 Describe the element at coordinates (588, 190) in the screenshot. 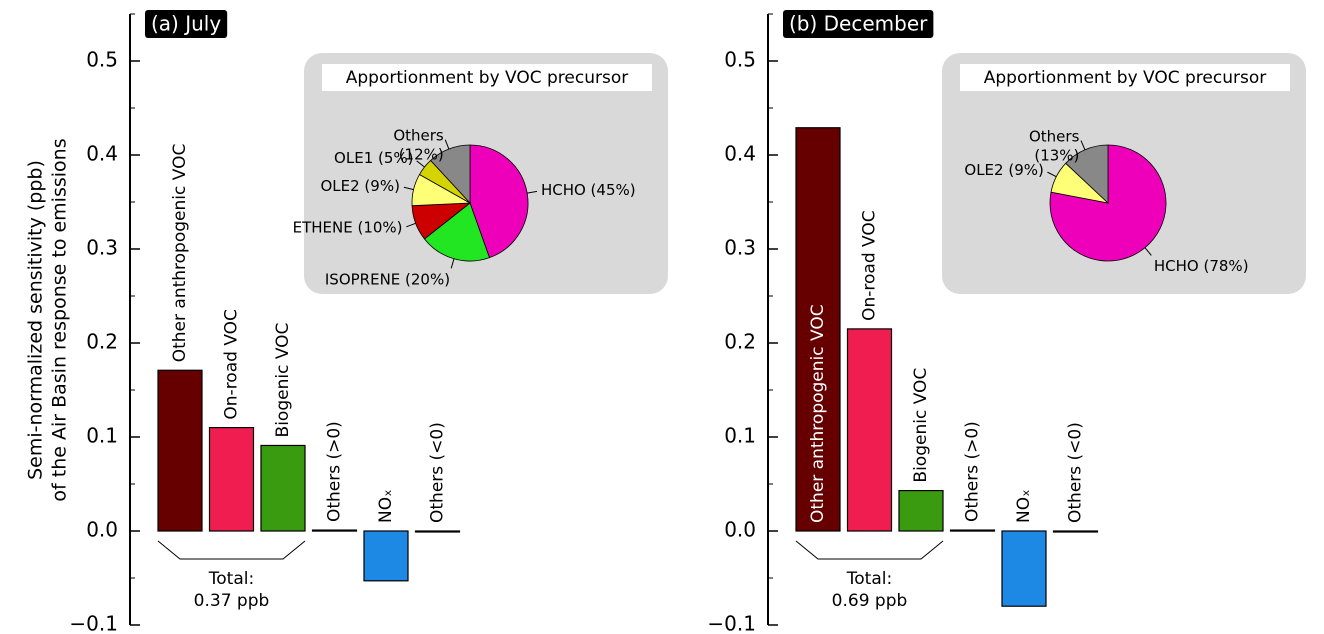

I see `pie-label: HCHO (45%)` at that location.